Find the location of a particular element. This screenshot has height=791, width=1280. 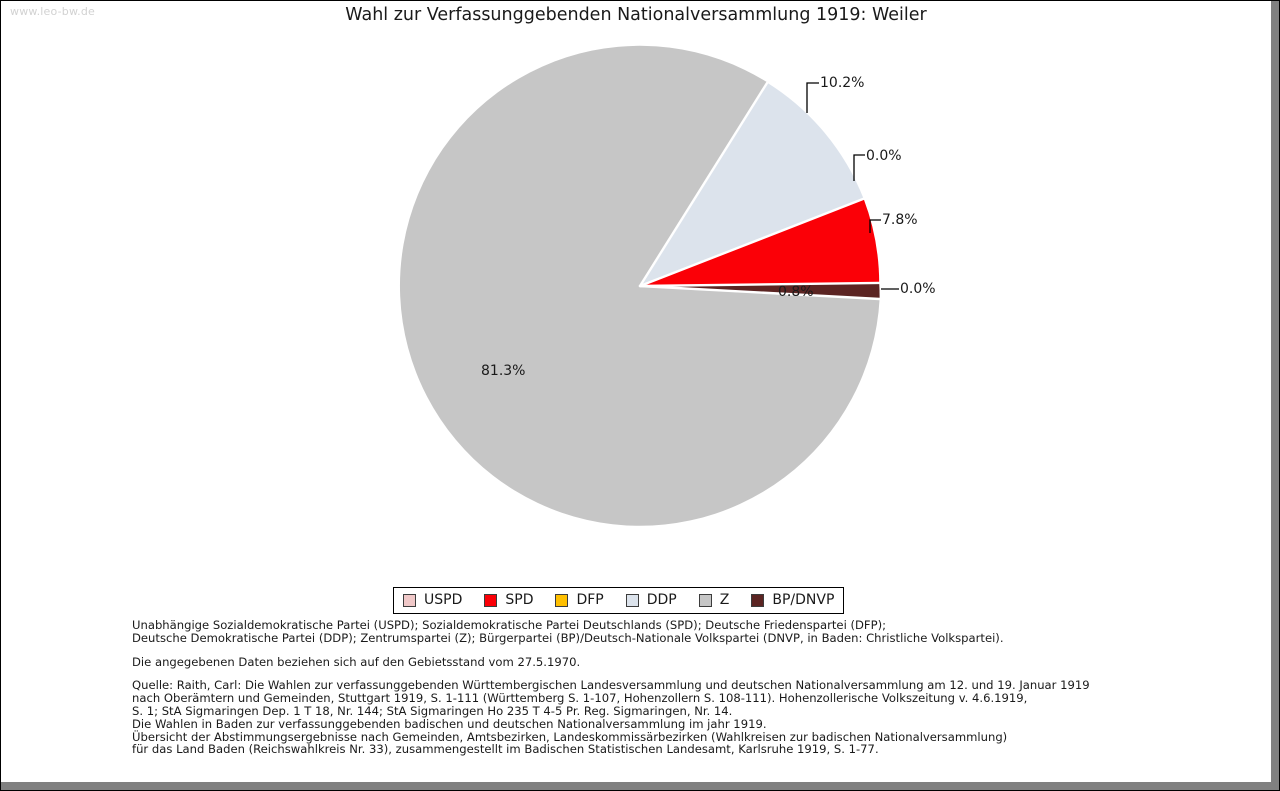

legend-label-uspd: USPD is located at coordinates (443, 600).